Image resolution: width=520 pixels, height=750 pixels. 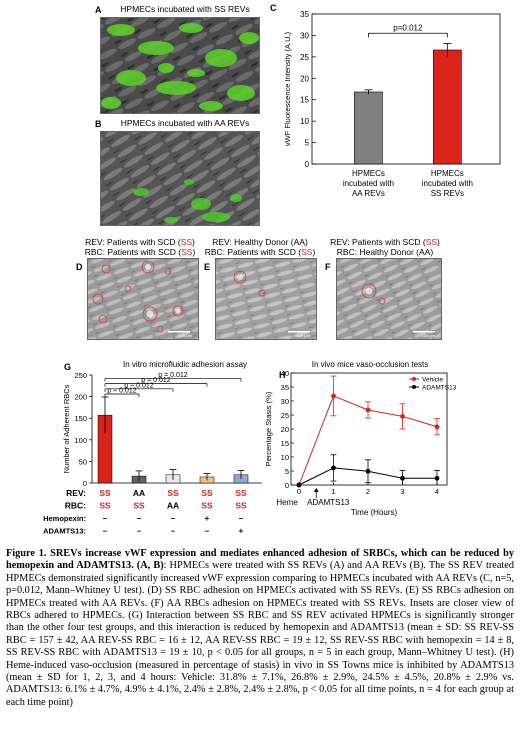 What do you see at coordinates (186, 242) in the screenshot?
I see `panel-d-line1-tag: SS` at bounding box center [186, 242].